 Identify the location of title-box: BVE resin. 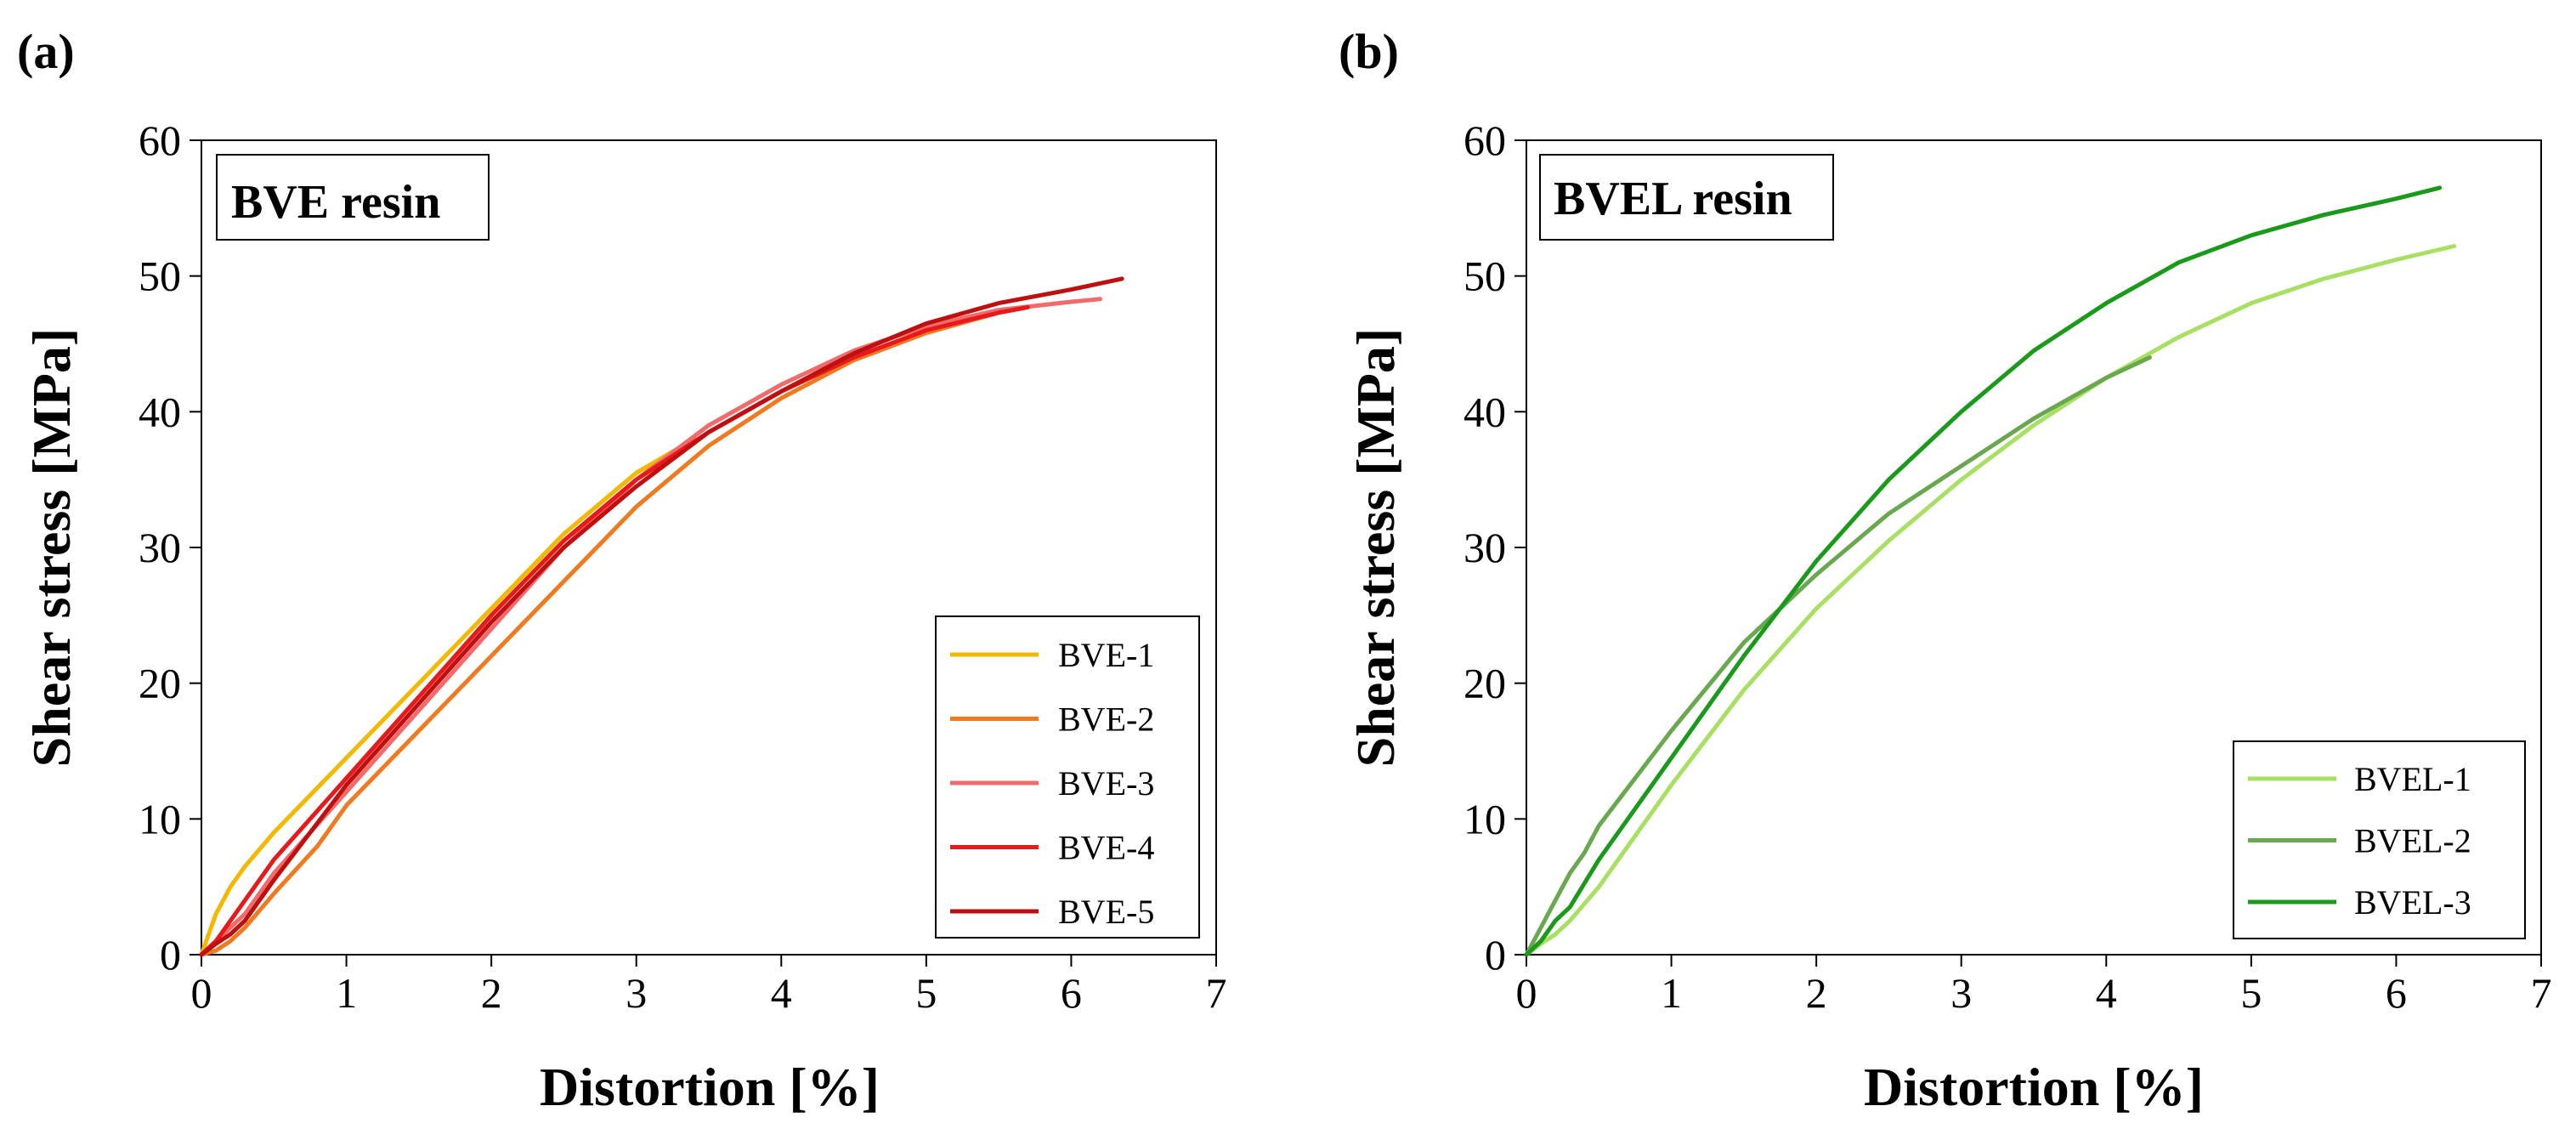
(353, 197).